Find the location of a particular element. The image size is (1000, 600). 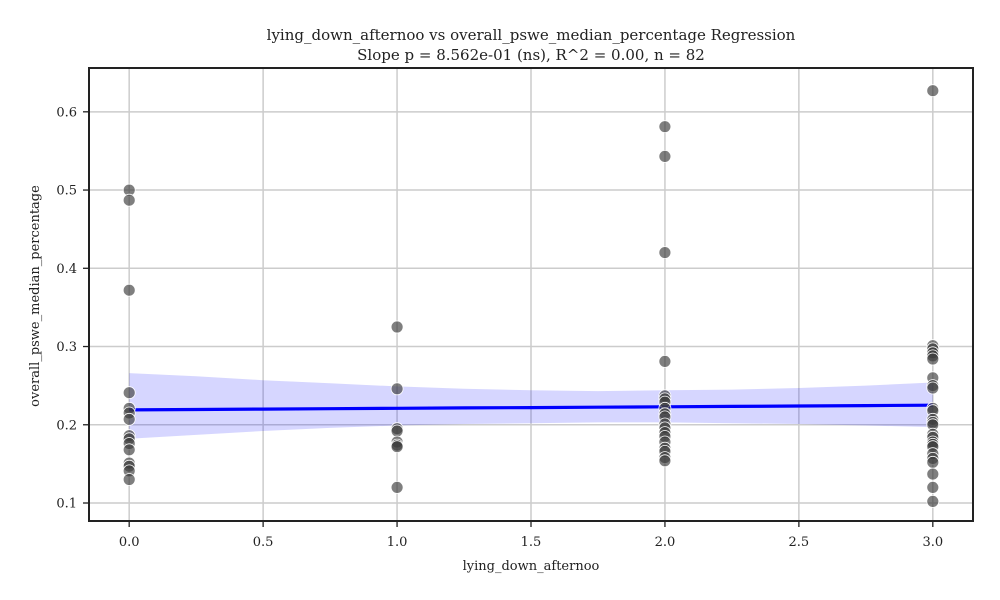

y-tick-label: 0.6 is located at coordinates (66, 112).